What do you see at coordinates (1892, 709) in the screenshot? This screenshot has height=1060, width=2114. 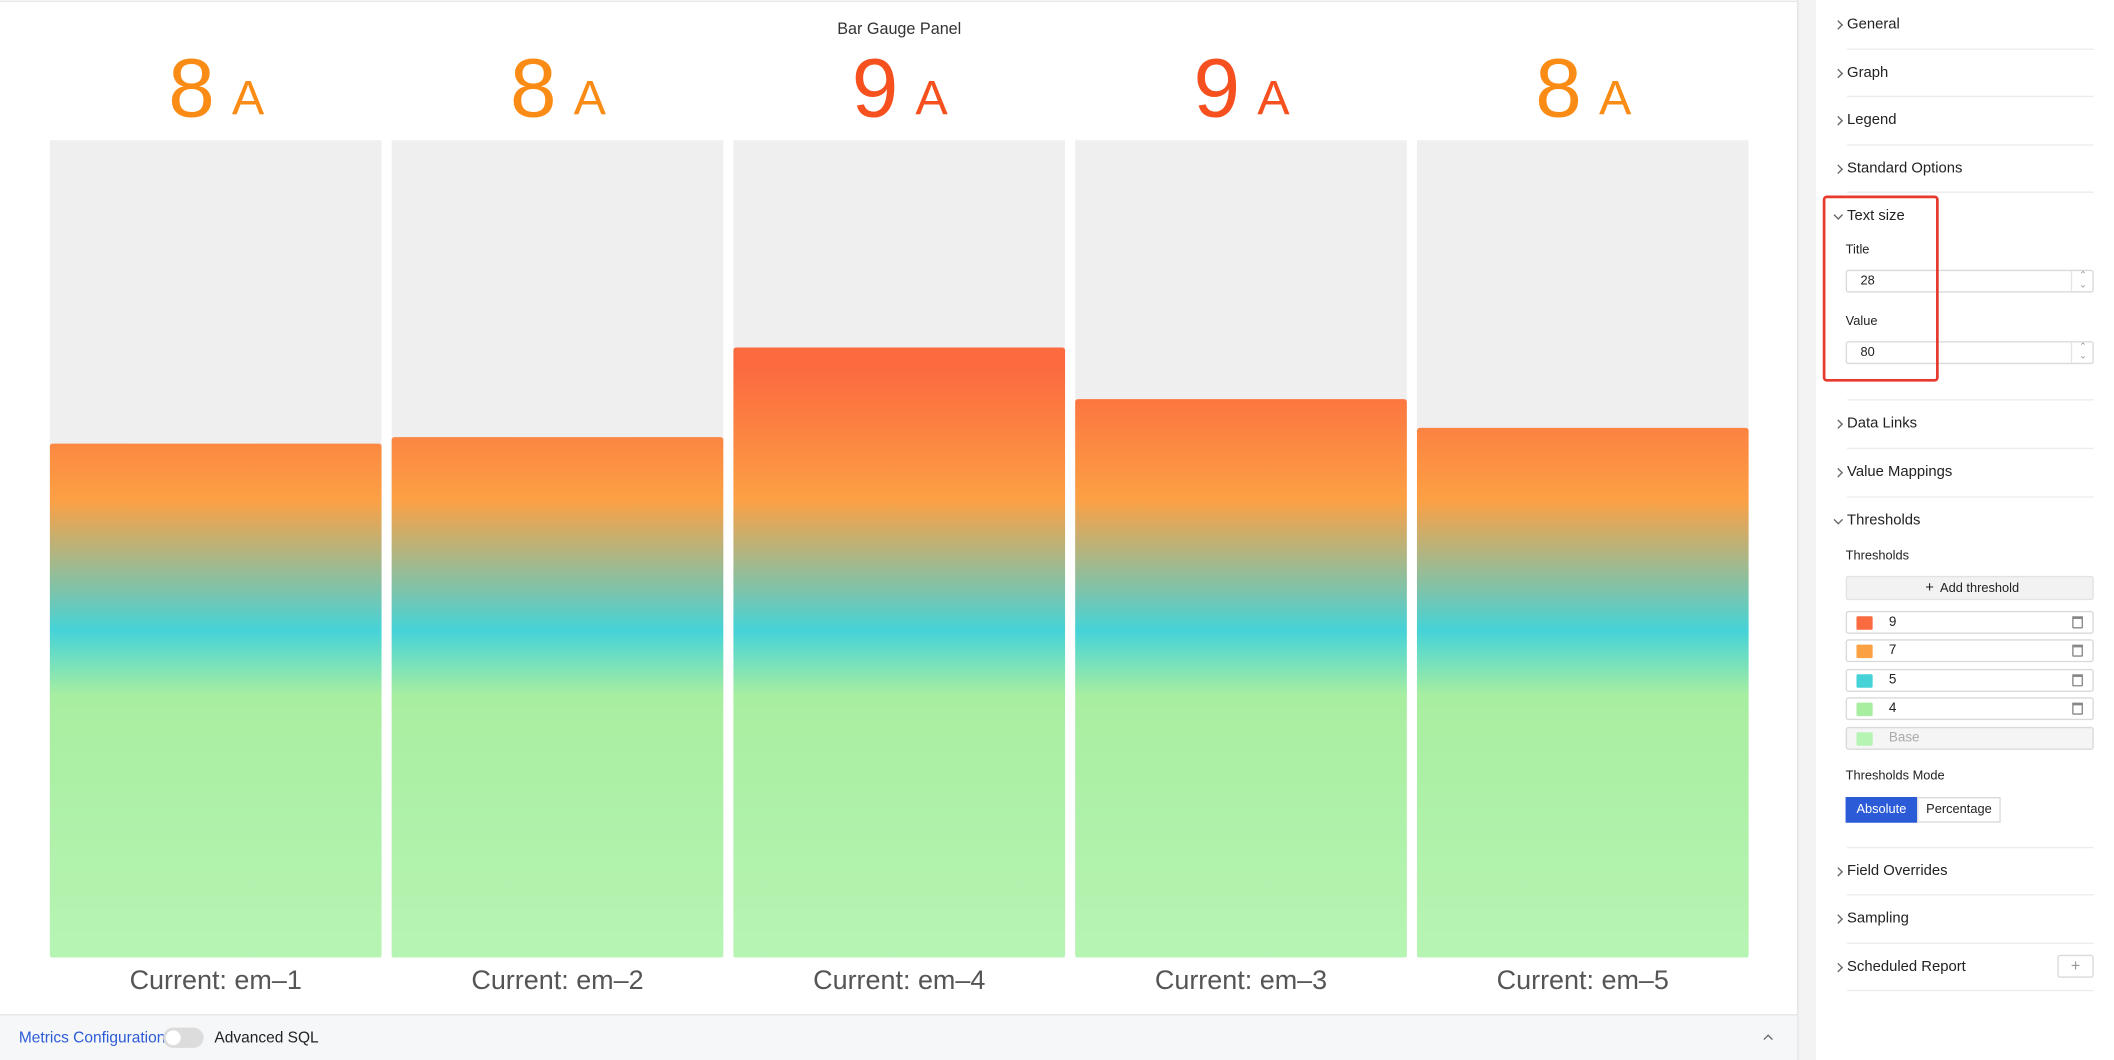 I see `threshold-value: 4` at bounding box center [1892, 709].